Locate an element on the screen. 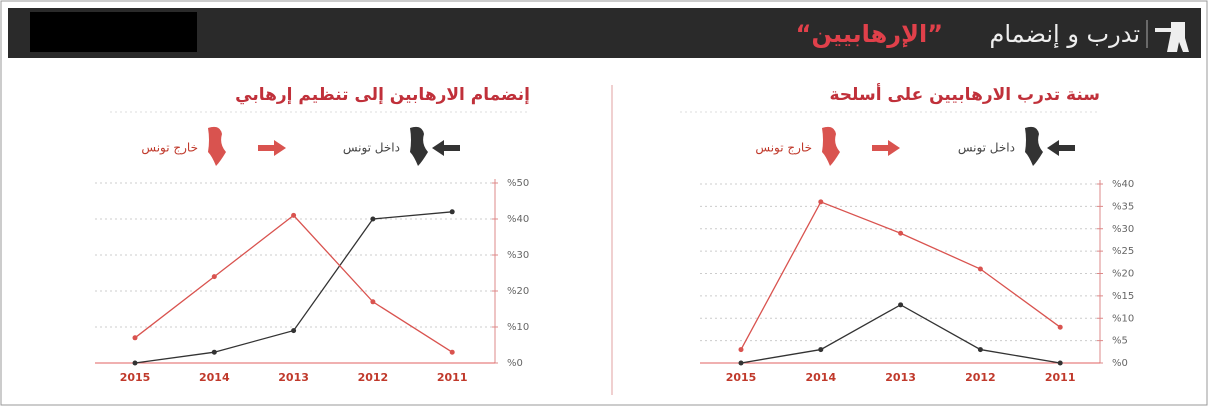 The image size is (1209, 407). y-tick-label: %5 is located at coordinates (1120, 341).